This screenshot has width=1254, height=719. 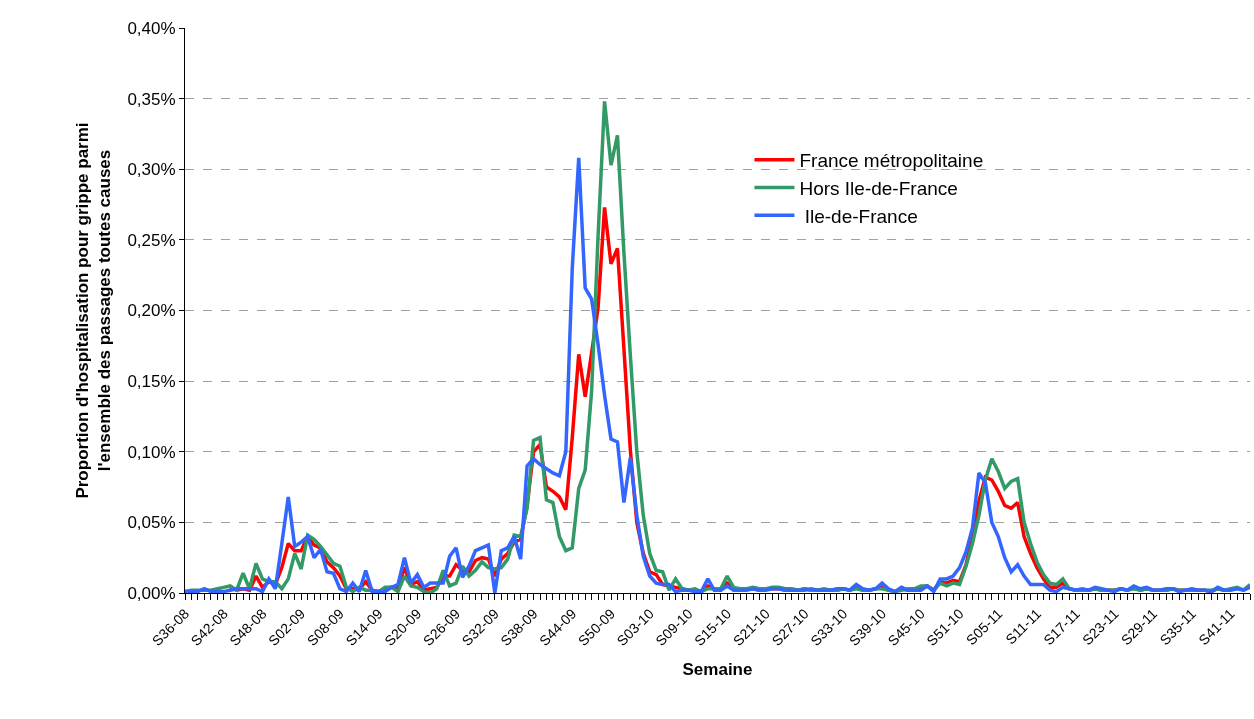 What do you see at coordinates (878, 188) in the screenshot?
I see `legend-label: Hors Ile-de-France` at bounding box center [878, 188].